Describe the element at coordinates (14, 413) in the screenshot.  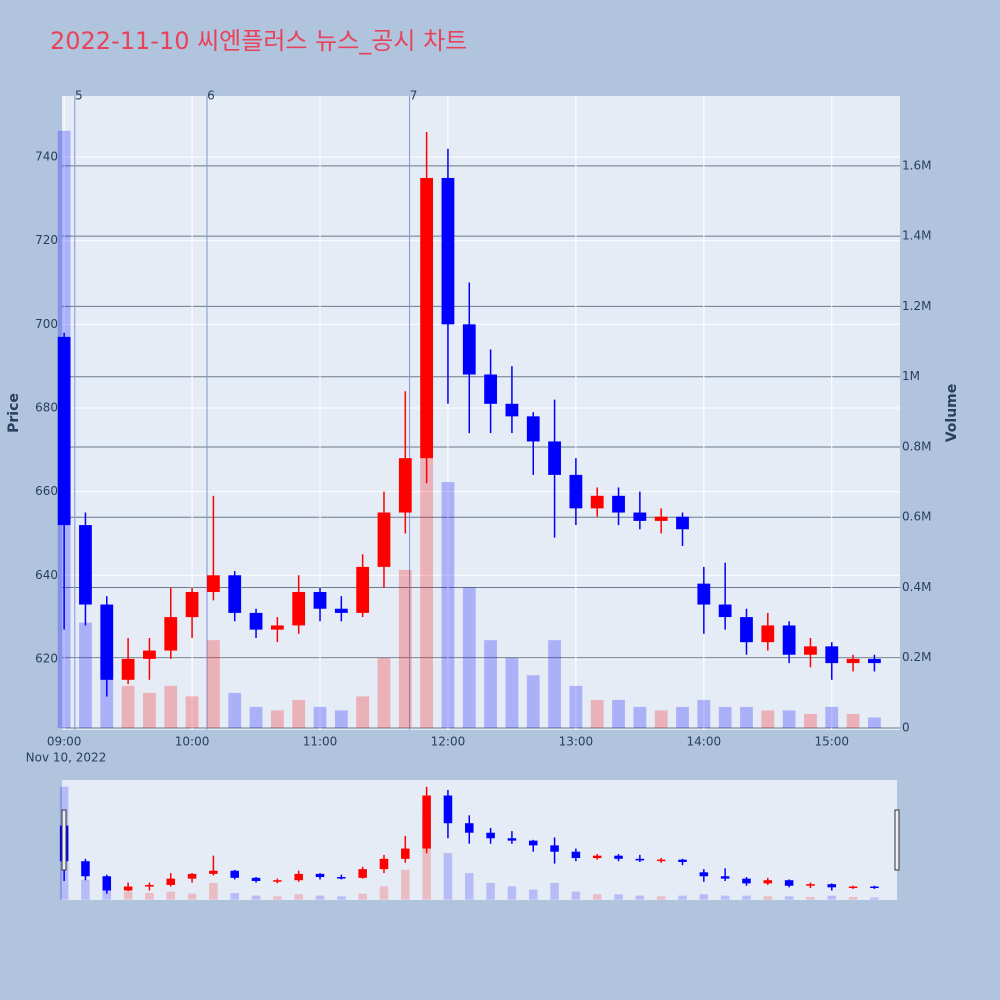
I see `y-axis-label: Price` at that location.